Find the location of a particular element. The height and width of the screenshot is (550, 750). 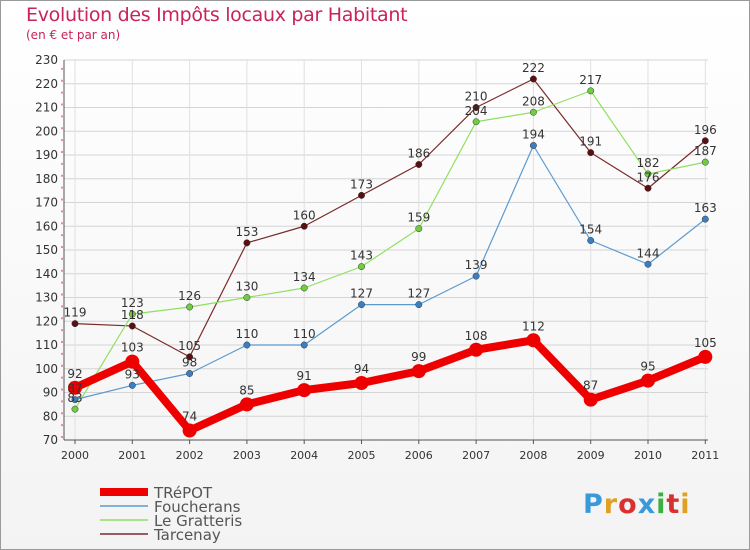

data-label: 159 is located at coordinates (418, 218).